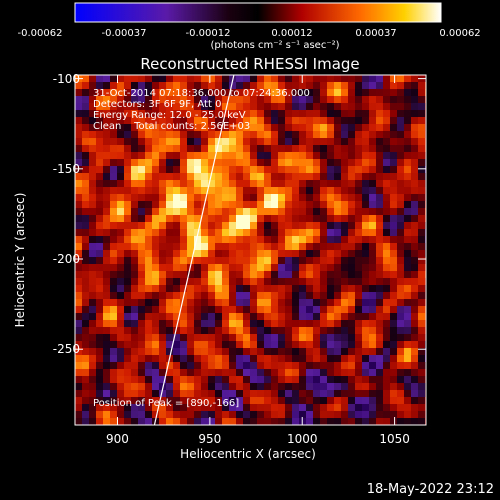  I want to click on footer-timestamp: 18-May-2022 23:12, so click(430, 489).